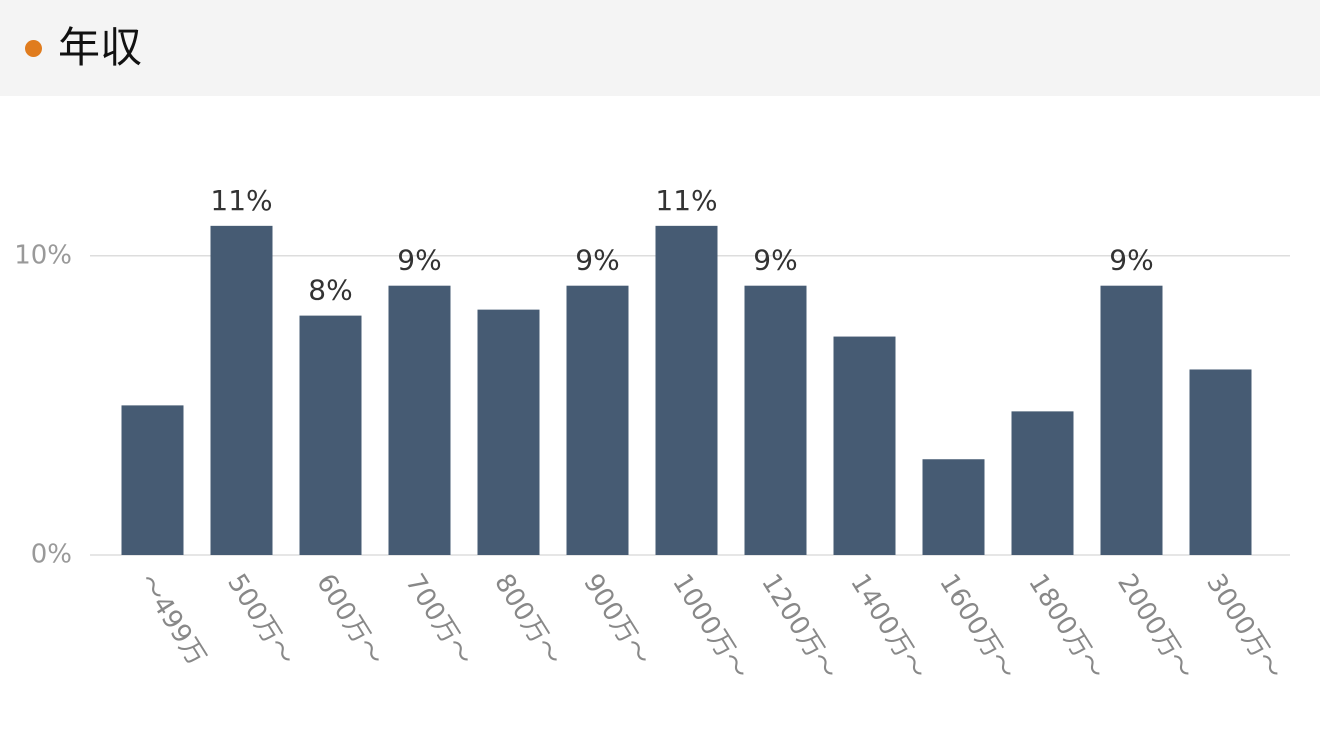 This screenshot has height=750, width=1320. Describe the element at coordinates (1244, 627) in the screenshot. I see `x-tick-label: 3000万〜` at that location.